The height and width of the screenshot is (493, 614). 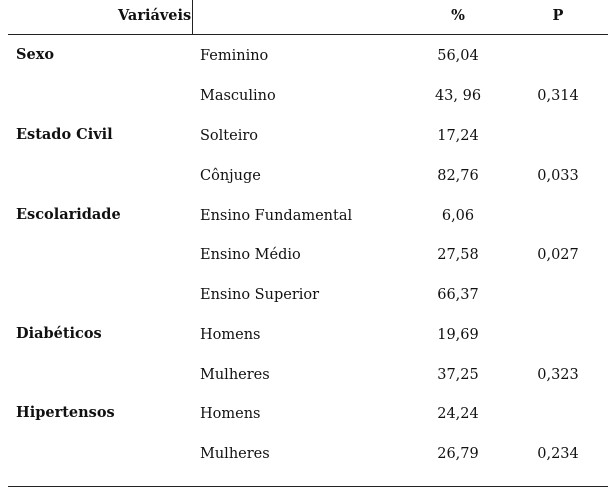 What do you see at coordinates (458, 335) in the screenshot?
I see `row-percent: 19,69` at bounding box center [458, 335].